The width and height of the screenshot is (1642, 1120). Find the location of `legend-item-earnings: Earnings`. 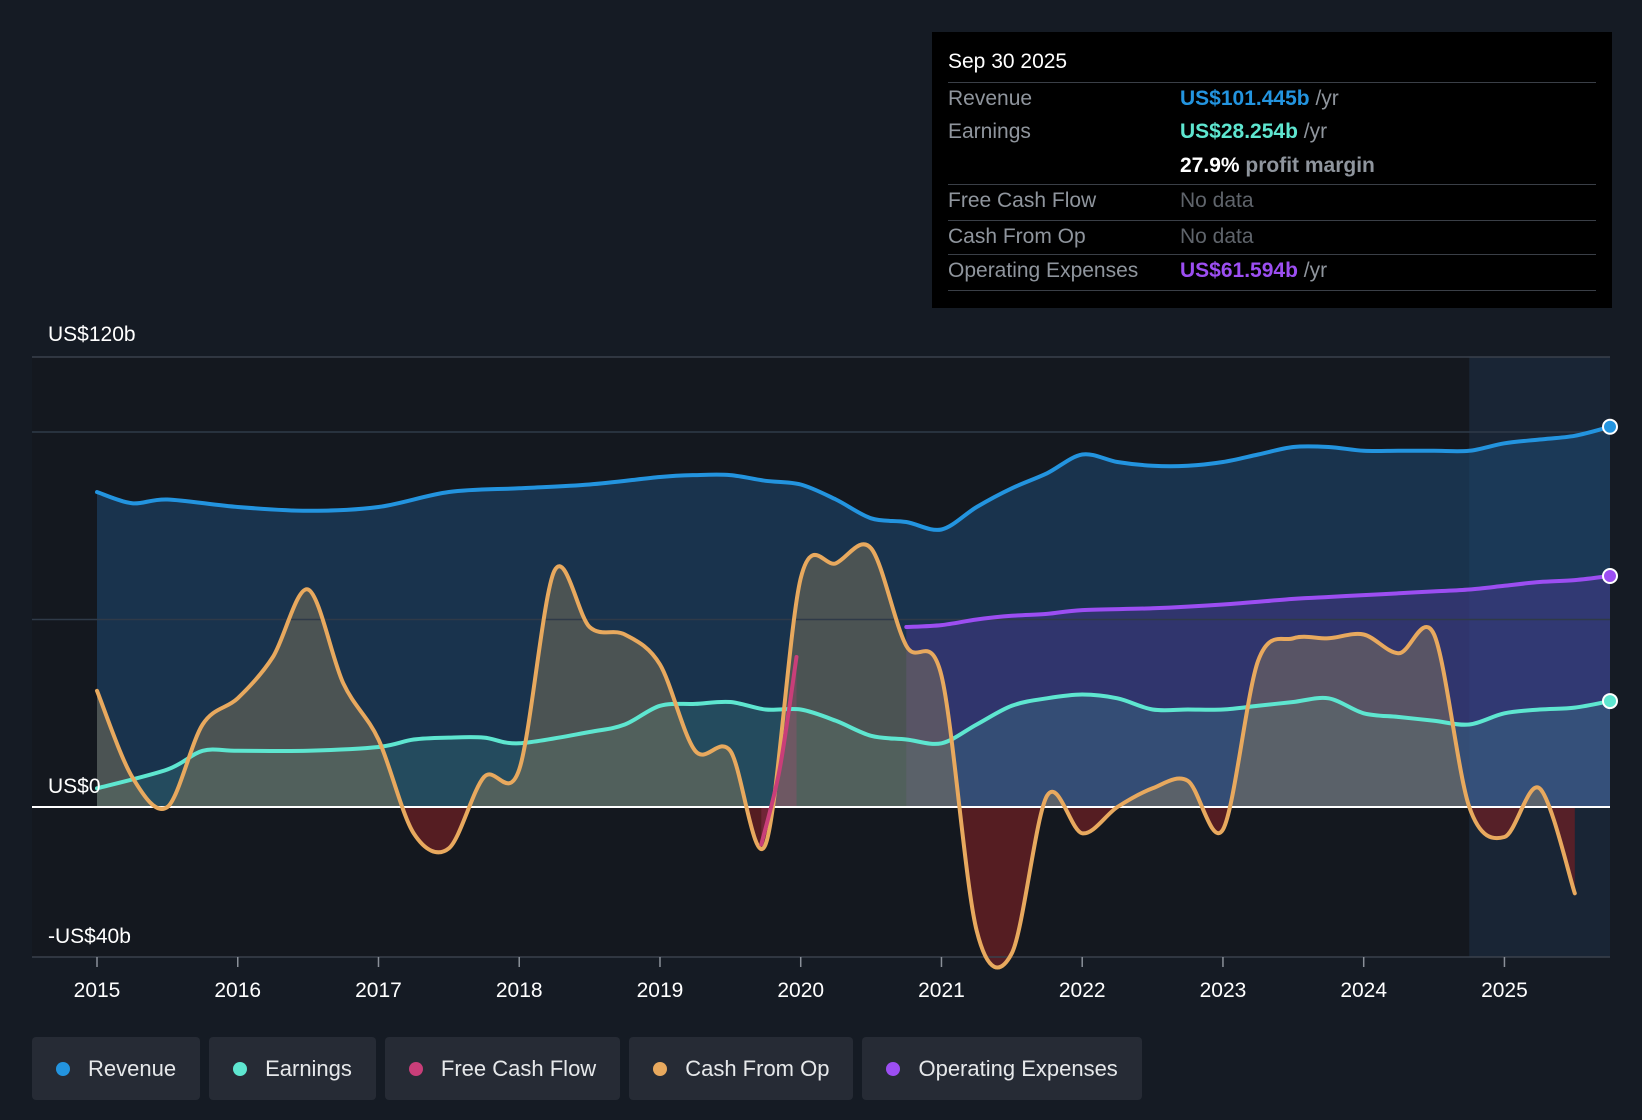

legend-item-earnings: Earnings is located at coordinates (292, 1068).